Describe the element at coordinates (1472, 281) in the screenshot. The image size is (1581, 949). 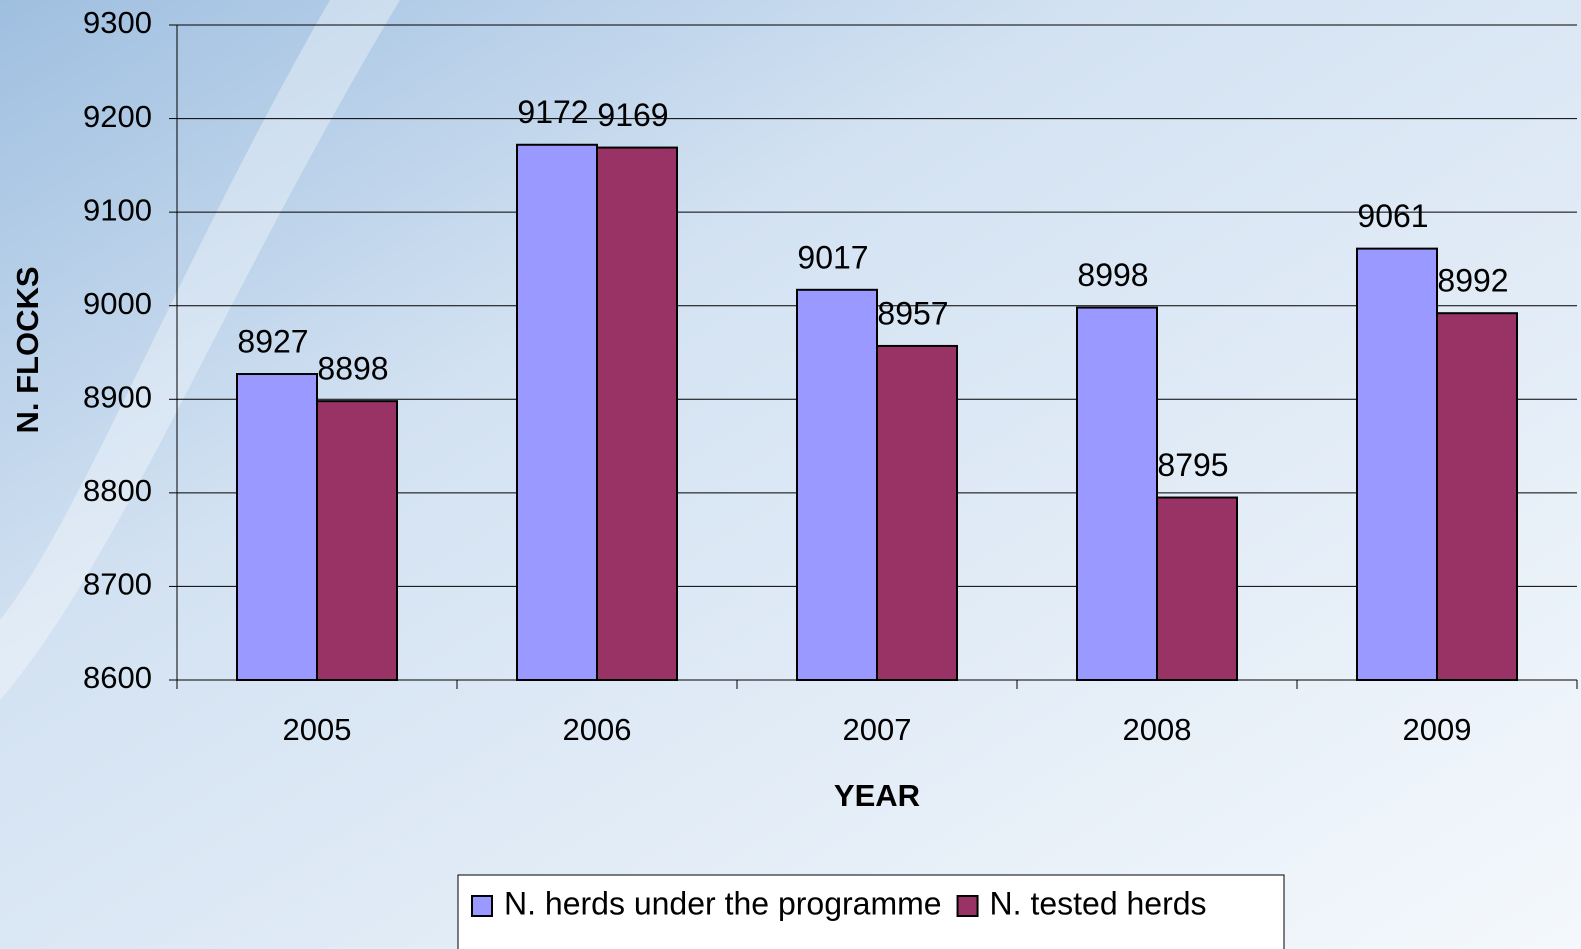
I see `data-label: 8992` at that location.